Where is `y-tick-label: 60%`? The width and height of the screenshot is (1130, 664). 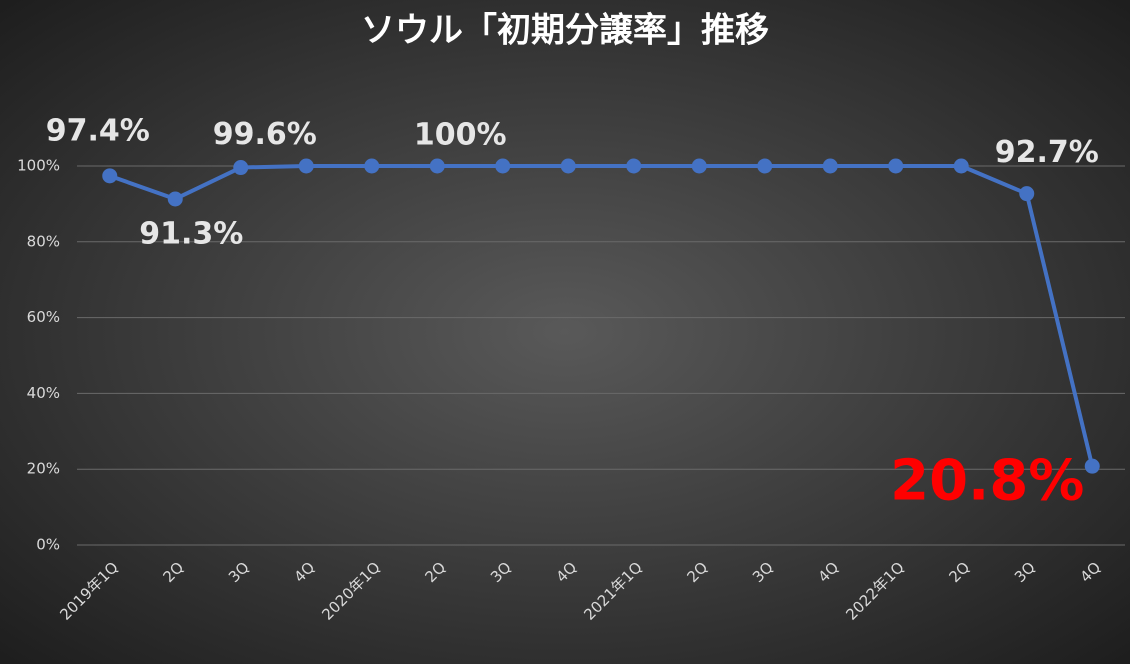 y-tick-label: 60% is located at coordinates (43, 317).